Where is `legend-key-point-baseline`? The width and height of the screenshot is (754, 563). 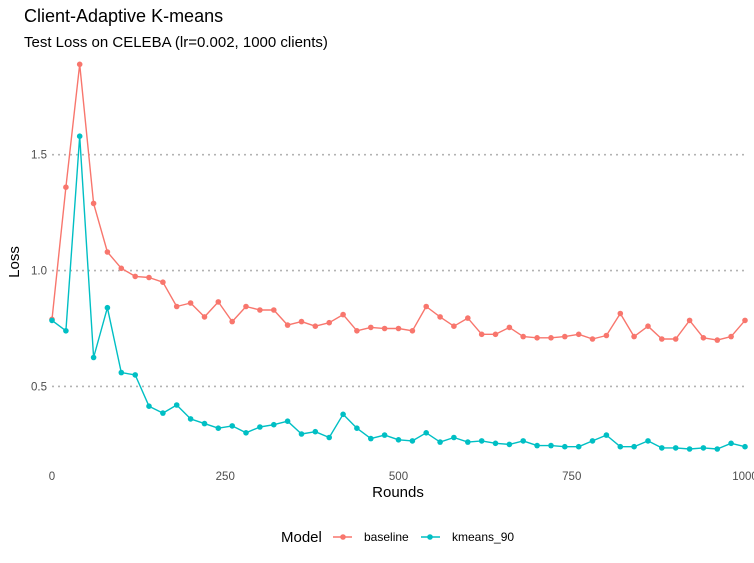
legend-key-point-baseline is located at coordinates (343, 537).